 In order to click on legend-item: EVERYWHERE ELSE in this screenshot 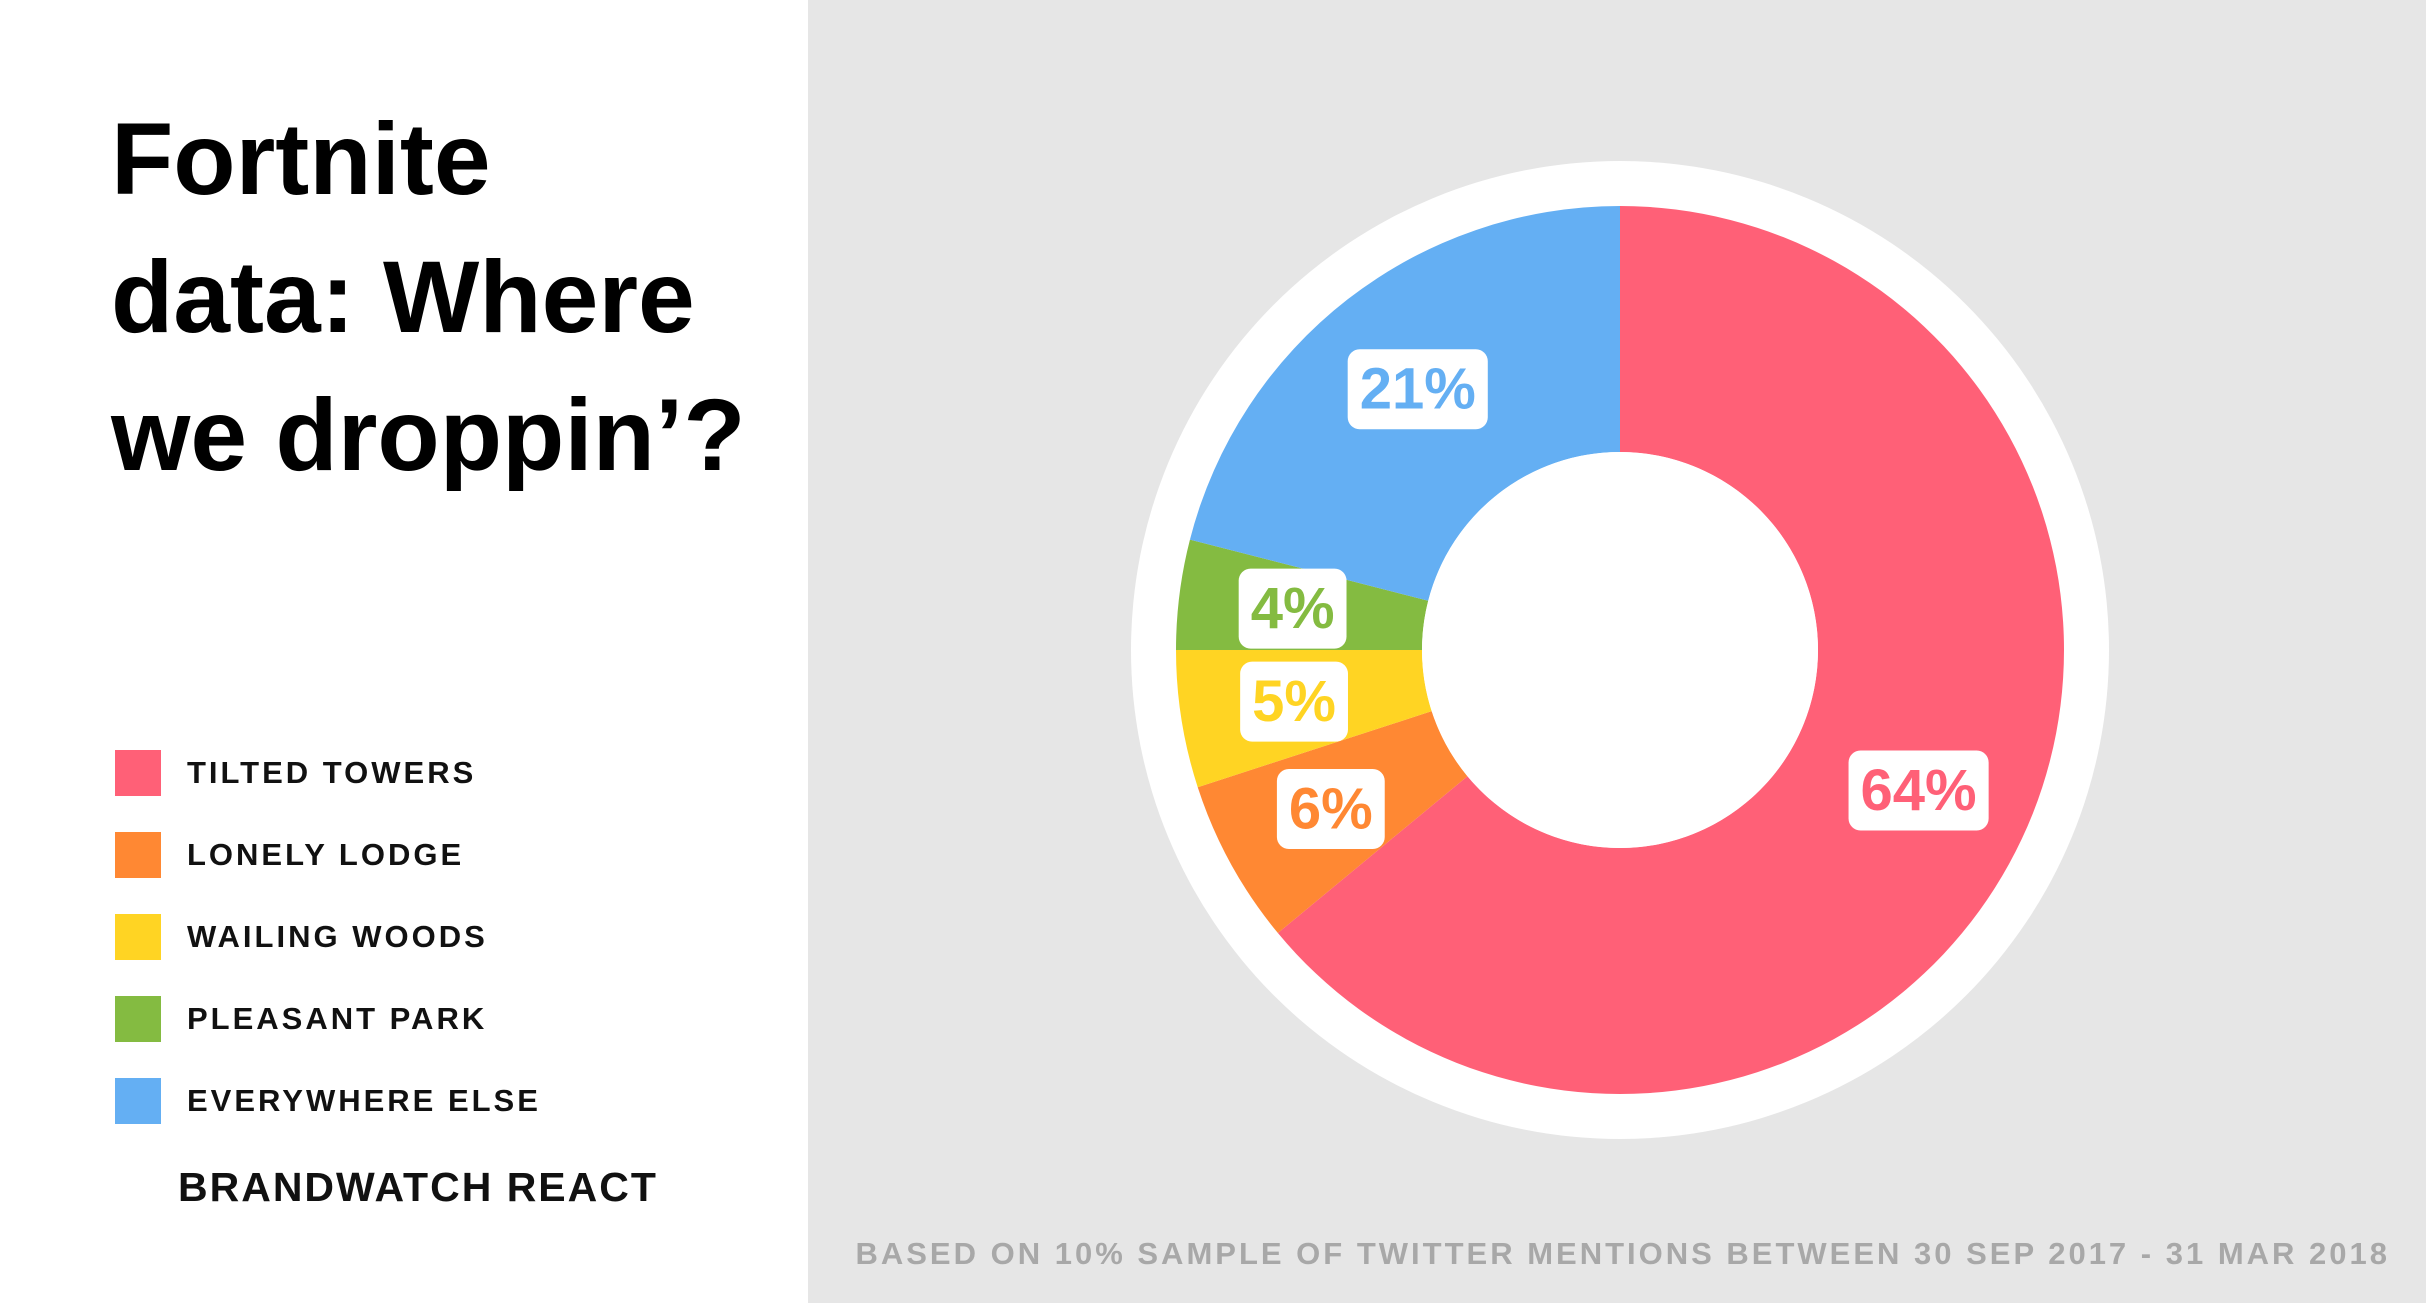, I will do `click(328, 1101)`.